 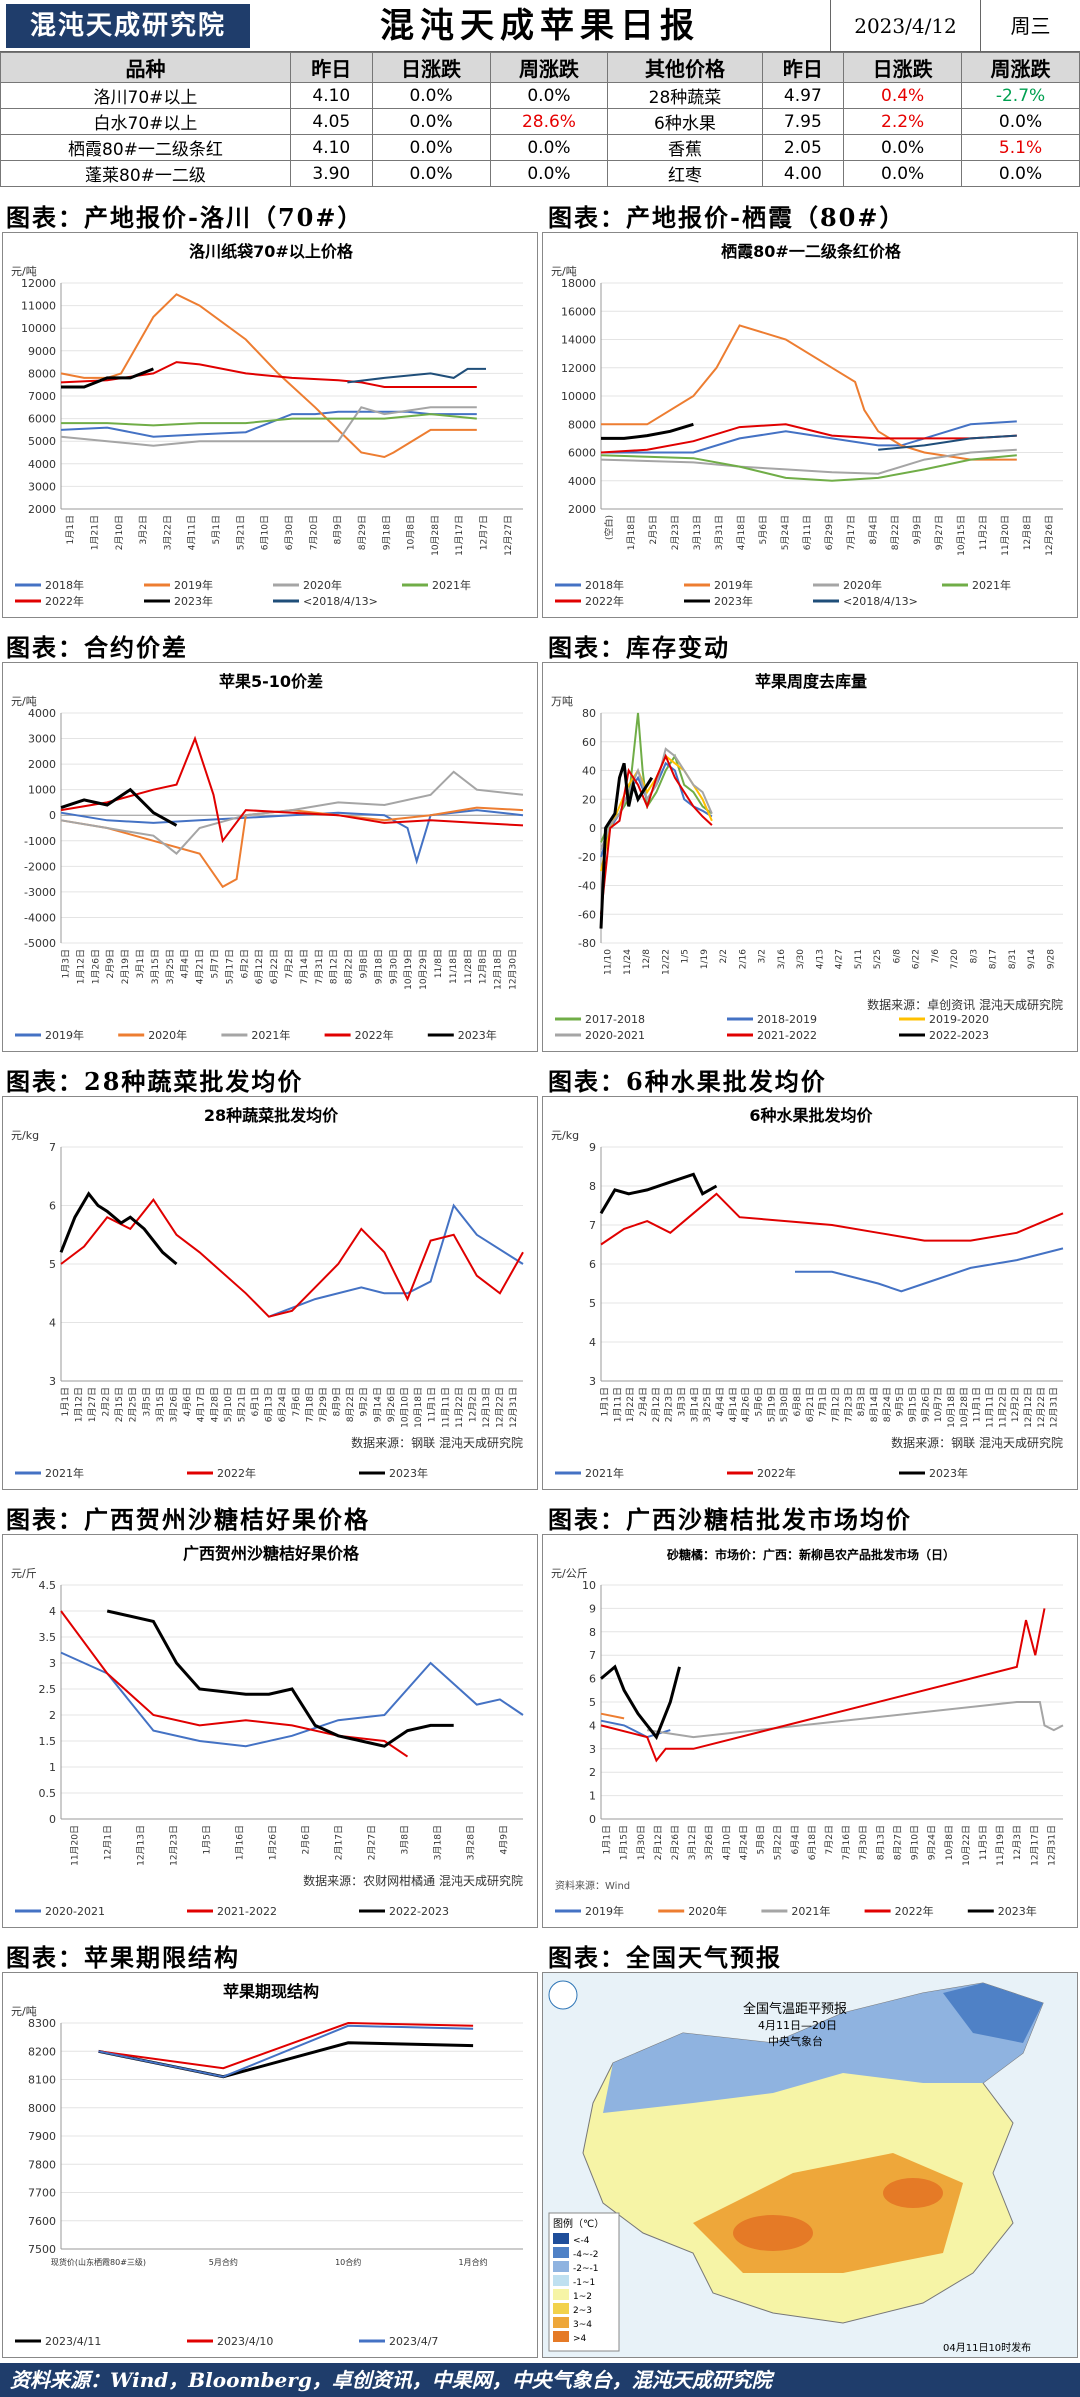 I want to click on map-legend: 图例（℃） <-4 -4~-2 -2~-1 -1~1 1~2 2~3 3~4 >4, so click(x=584, y=2282).